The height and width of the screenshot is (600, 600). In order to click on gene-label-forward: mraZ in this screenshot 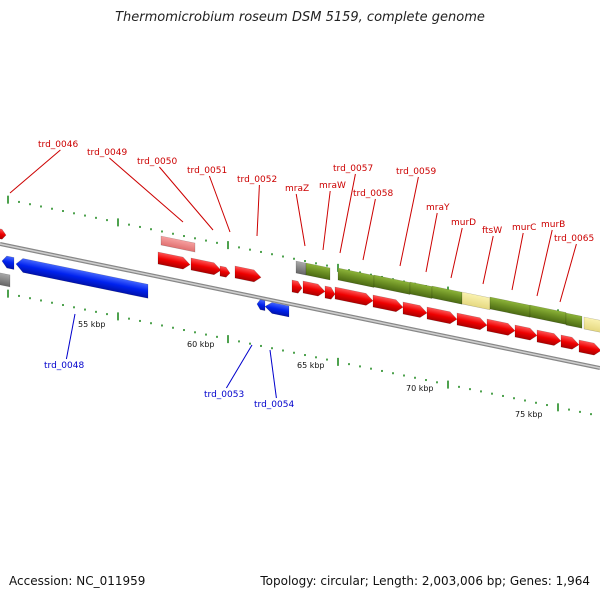, I will do `click(297, 189)`.